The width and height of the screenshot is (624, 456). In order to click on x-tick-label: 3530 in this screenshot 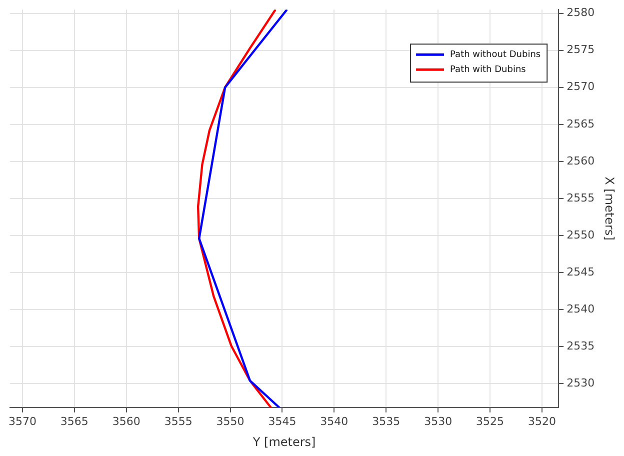, I will do `click(438, 421)`.